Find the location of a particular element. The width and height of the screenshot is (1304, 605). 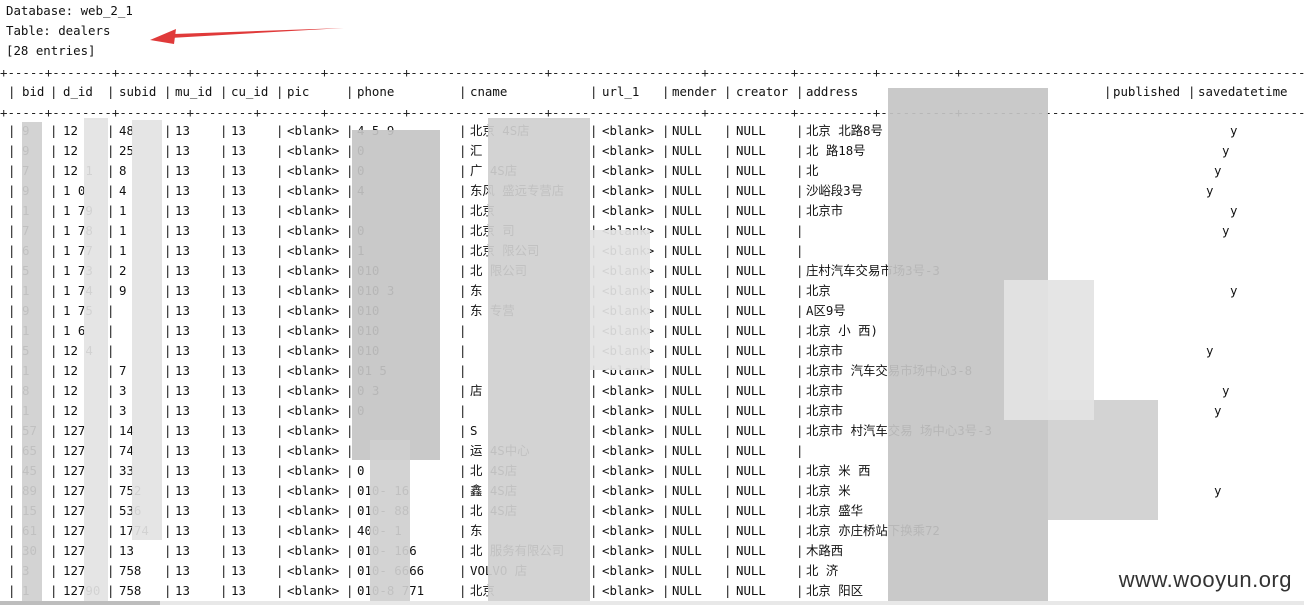

column-header-url-1: url_1 is located at coordinates (621, 91).